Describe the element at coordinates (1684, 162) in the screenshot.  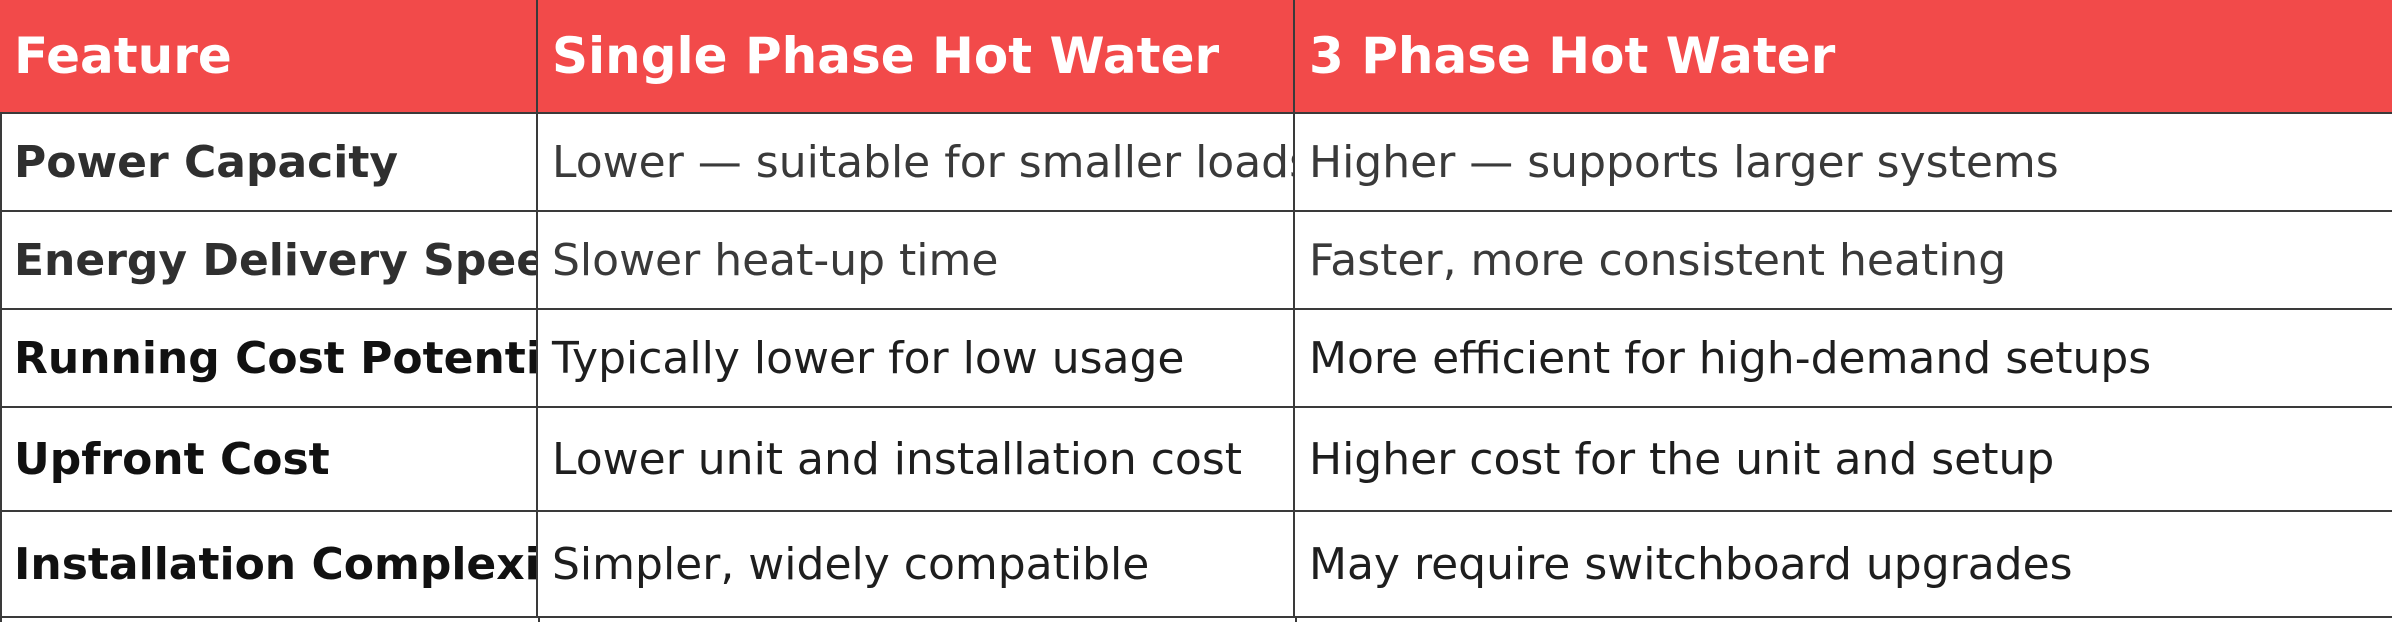
I see `three-phase-cell: Higher — supports larger systems` at that location.